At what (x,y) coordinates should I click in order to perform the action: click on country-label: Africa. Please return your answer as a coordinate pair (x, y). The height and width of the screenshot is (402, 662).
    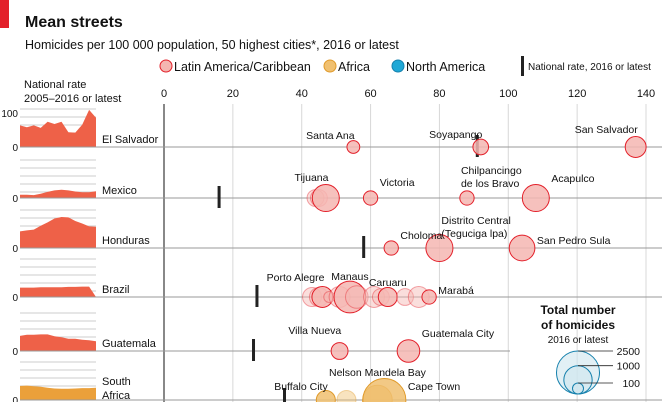
    Looking at the image, I should click on (116, 396).